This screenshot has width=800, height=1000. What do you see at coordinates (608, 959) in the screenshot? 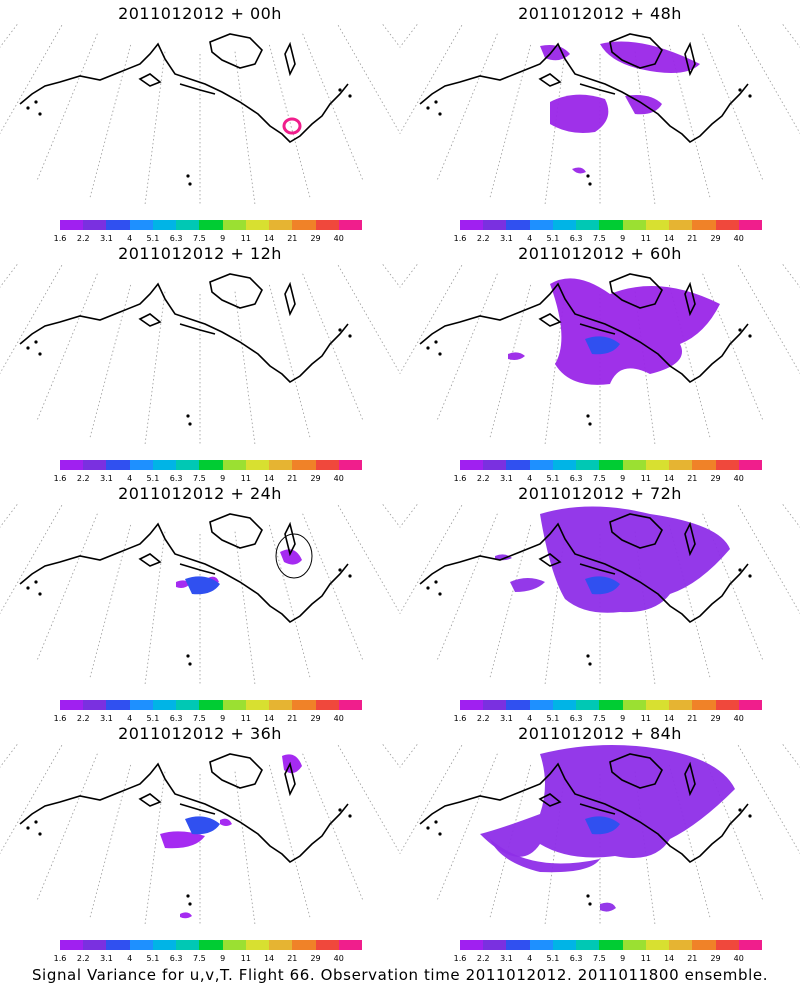
I see `colorbar-ticks: 1.6 2.2 3.1 4 5.1 6.3 7.5 9 11 14 21 29 40` at bounding box center [608, 959].